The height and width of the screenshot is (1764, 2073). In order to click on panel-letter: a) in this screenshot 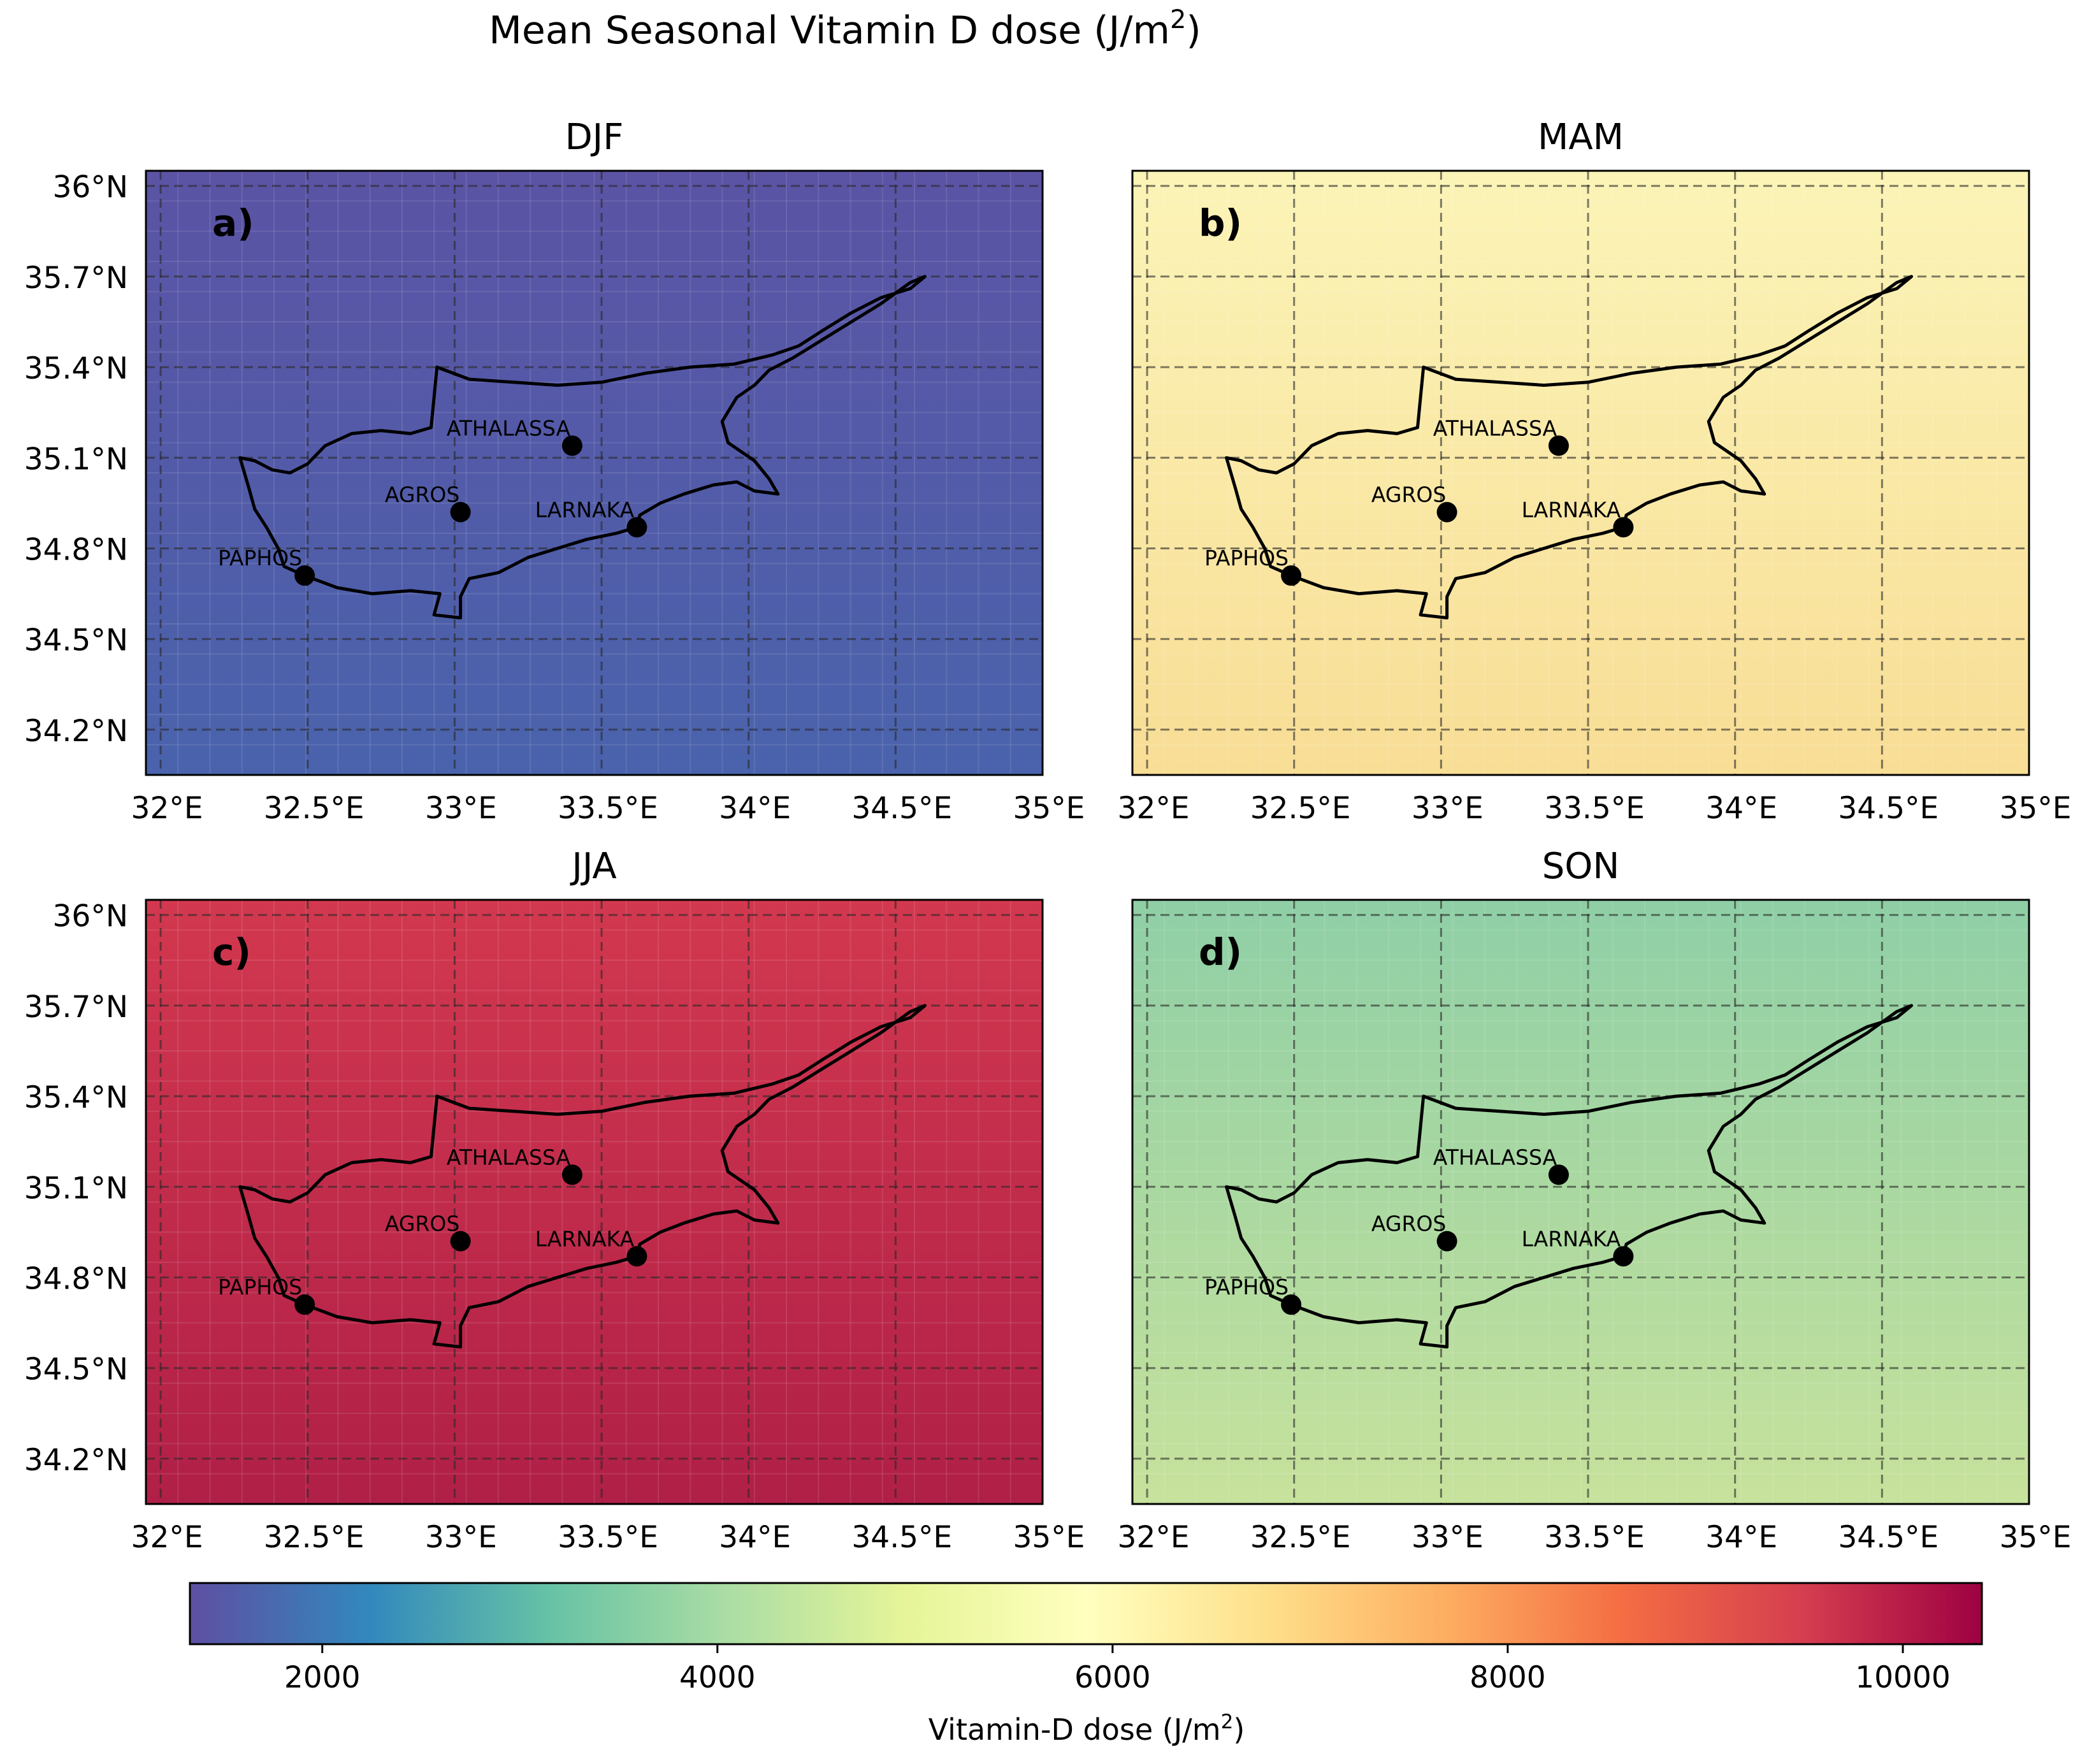, I will do `click(233, 223)`.